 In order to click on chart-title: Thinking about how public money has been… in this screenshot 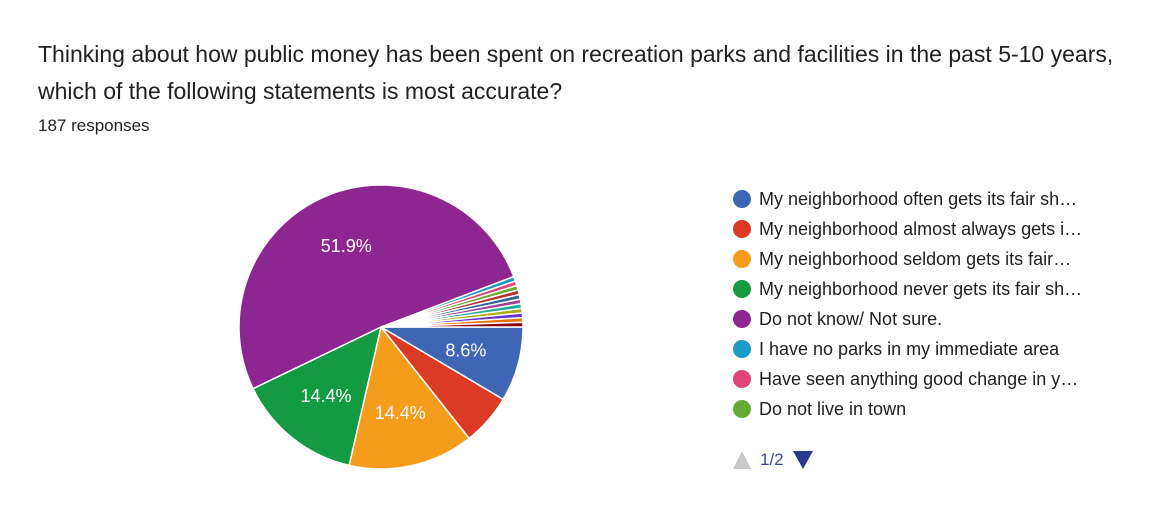, I will do `click(576, 72)`.